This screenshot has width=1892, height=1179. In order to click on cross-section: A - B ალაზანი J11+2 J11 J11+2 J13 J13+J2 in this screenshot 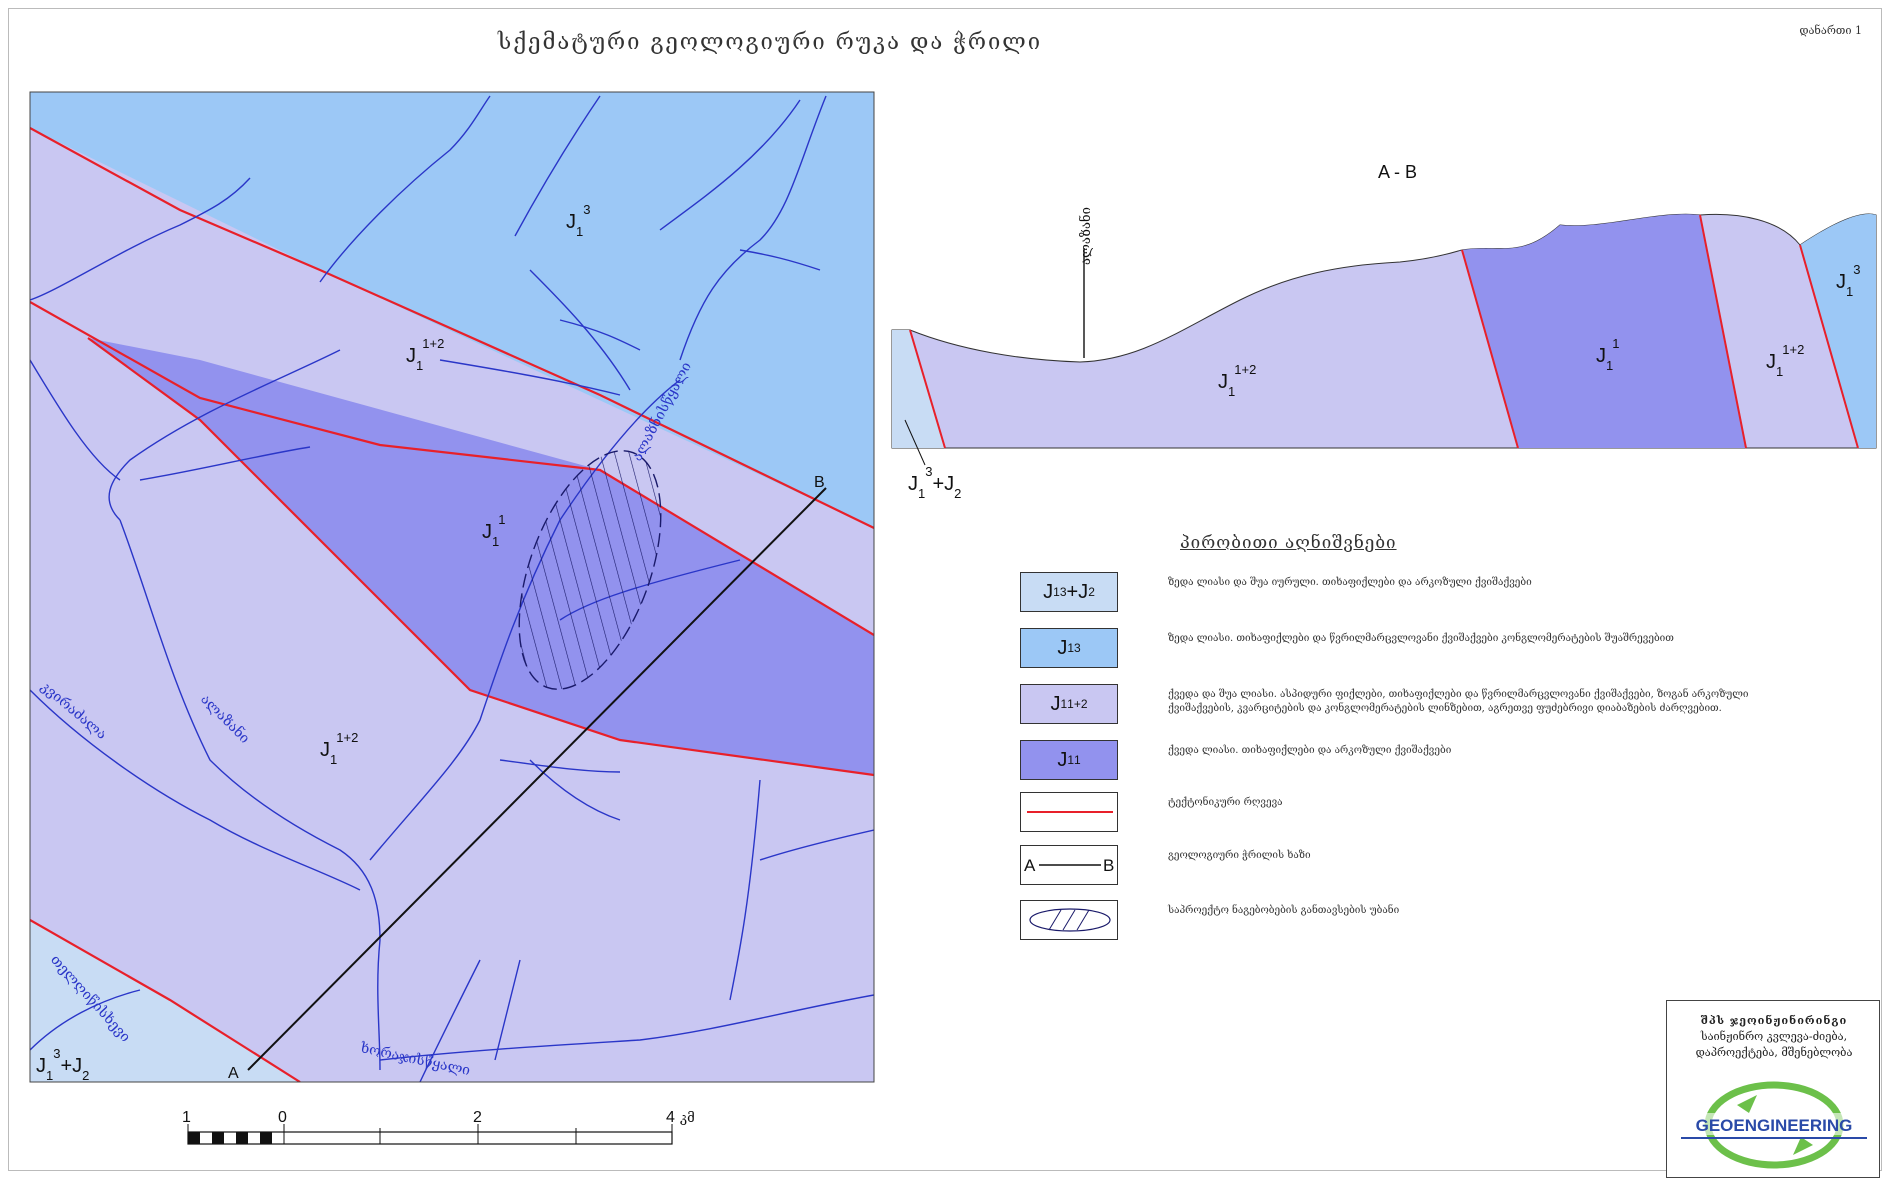, I will do `click(1384, 331)`.